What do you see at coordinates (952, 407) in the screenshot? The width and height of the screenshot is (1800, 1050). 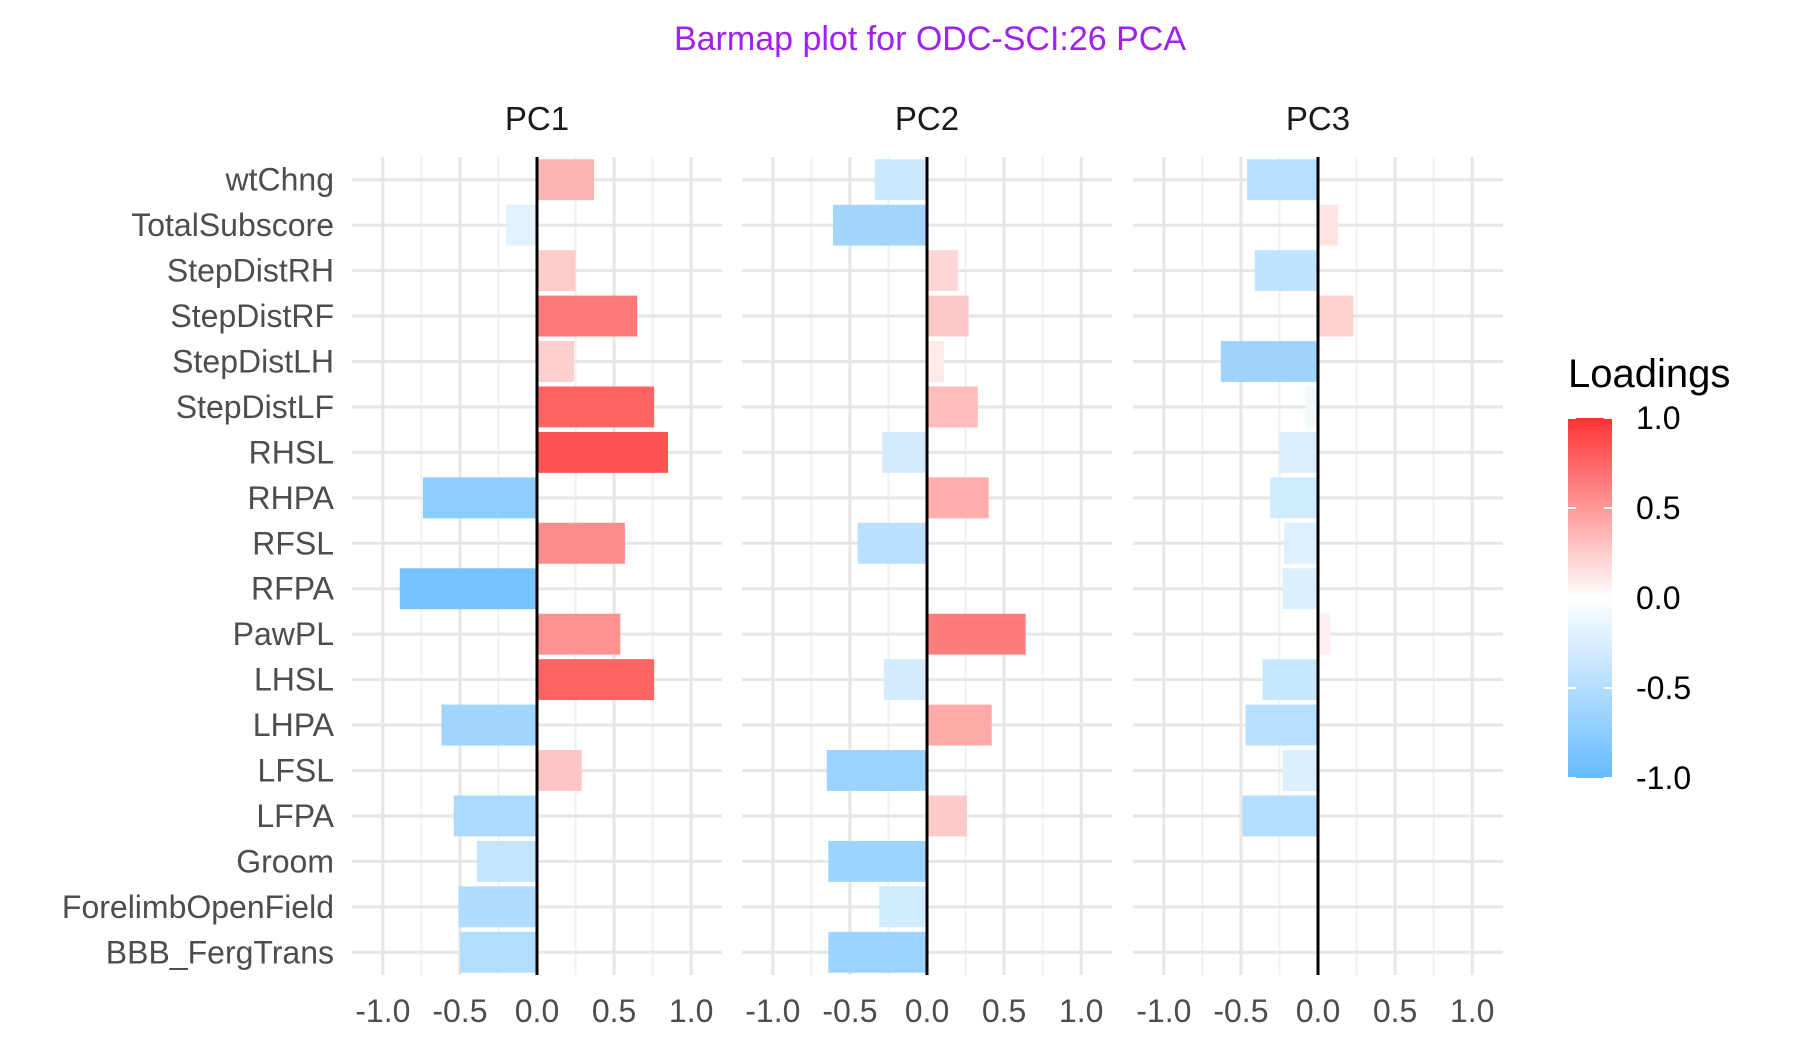 I see `bar-pc2-StepDistLF` at bounding box center [952, 407].